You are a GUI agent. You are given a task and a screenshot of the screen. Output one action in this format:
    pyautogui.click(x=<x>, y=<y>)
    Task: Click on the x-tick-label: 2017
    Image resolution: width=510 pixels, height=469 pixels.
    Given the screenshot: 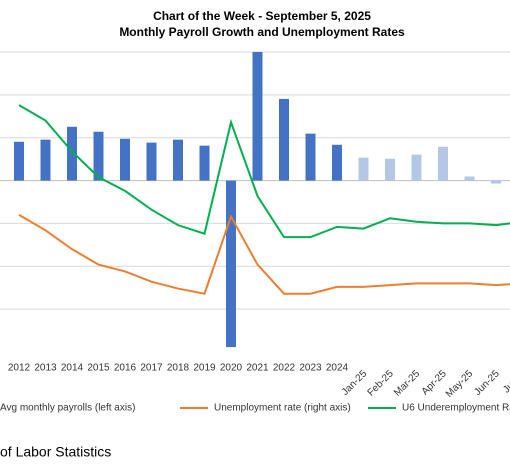 What is the action you would take?
    pyautogui.click(x=151, y=368)
    